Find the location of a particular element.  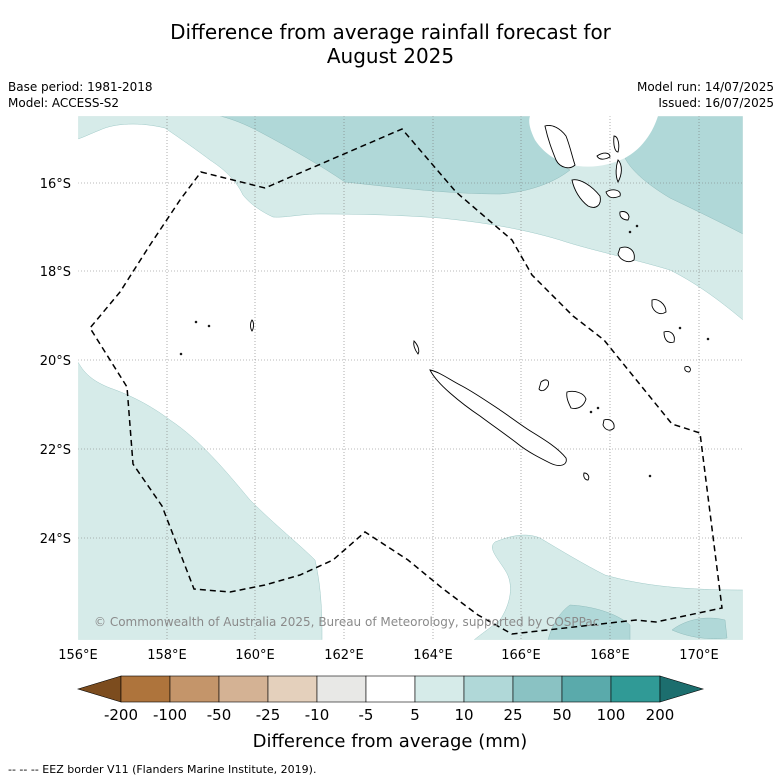

vanuatu-malakula-coast is located at coordinates (586, 193).